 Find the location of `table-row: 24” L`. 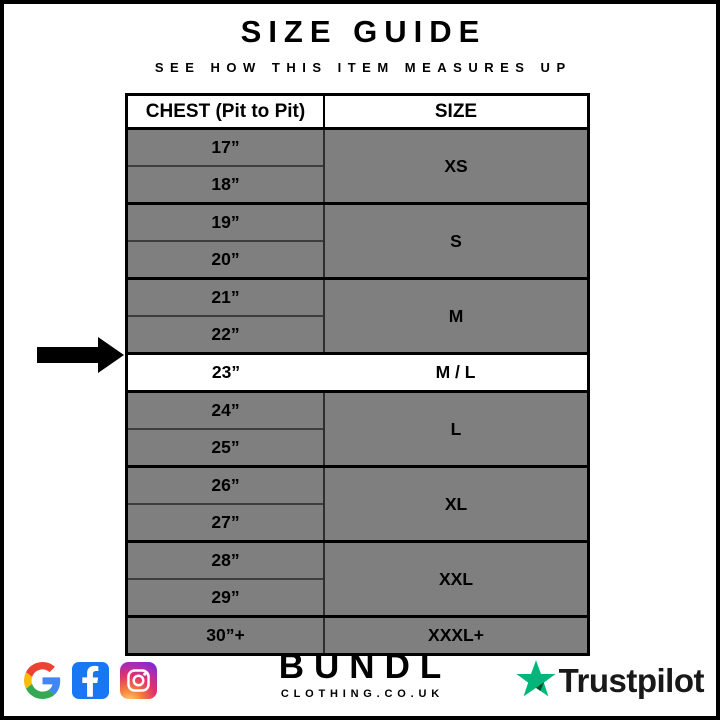

table-row: 24” L is located at coordinates (357, 428).